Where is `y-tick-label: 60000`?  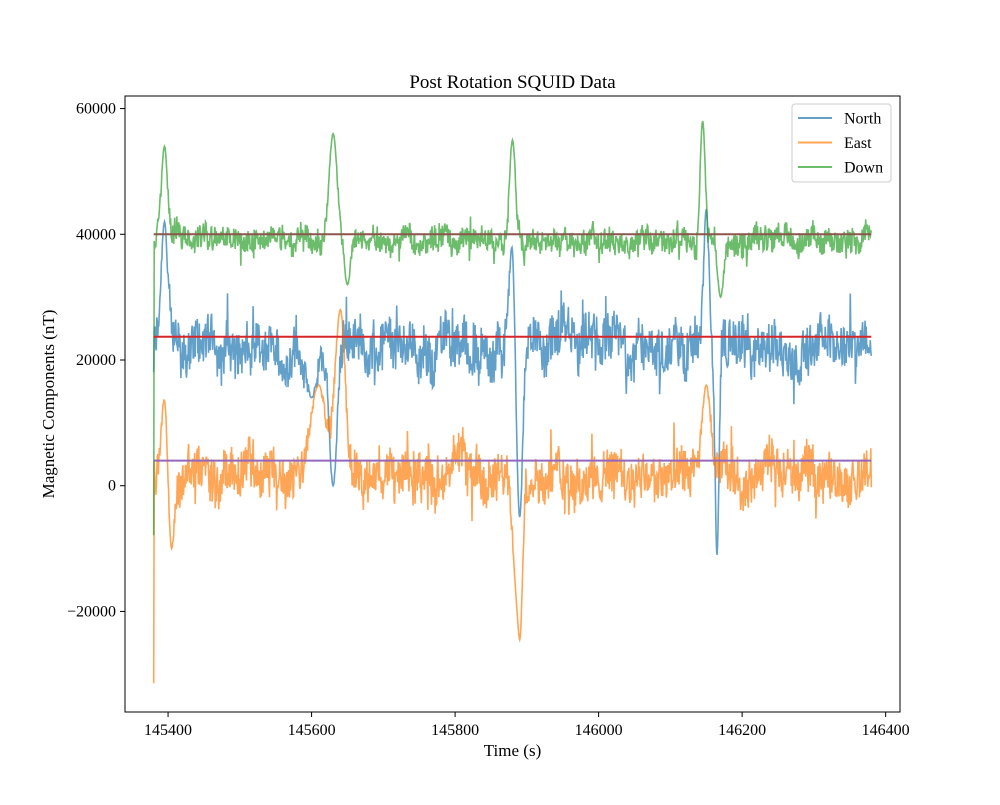 y-tick-label: 60000 is located at coordinates (96, 109).